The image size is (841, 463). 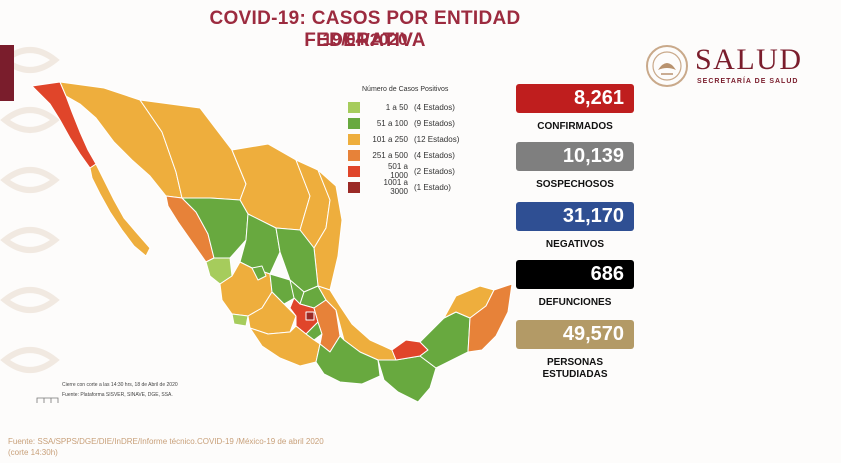 What do you see at coordinates (390, 139) in the screenshot?
I see `legend-range: 101 a 250` at bounding box center [390, 139].